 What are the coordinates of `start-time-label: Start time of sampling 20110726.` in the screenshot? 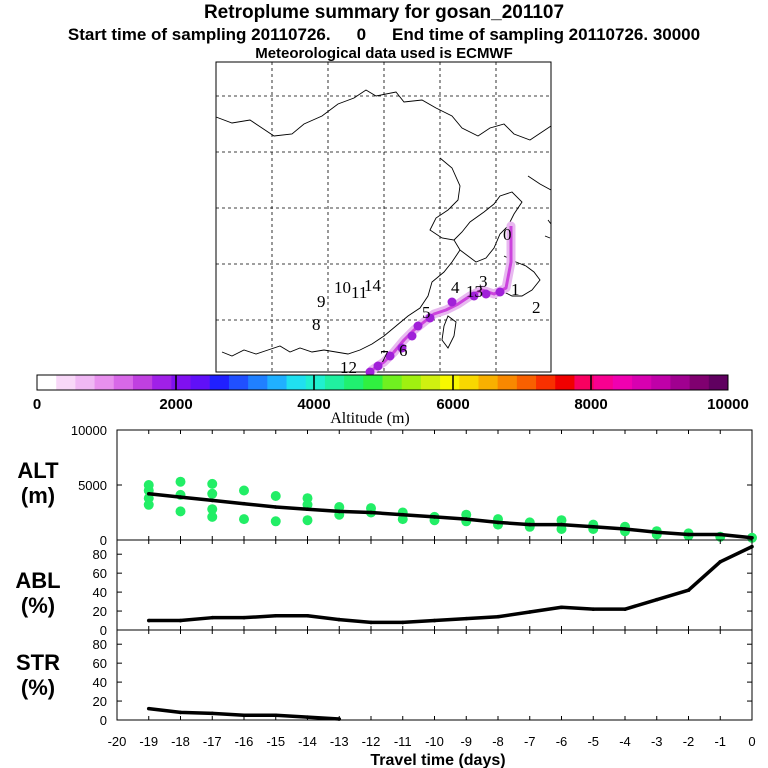 It's located at (199, 34).